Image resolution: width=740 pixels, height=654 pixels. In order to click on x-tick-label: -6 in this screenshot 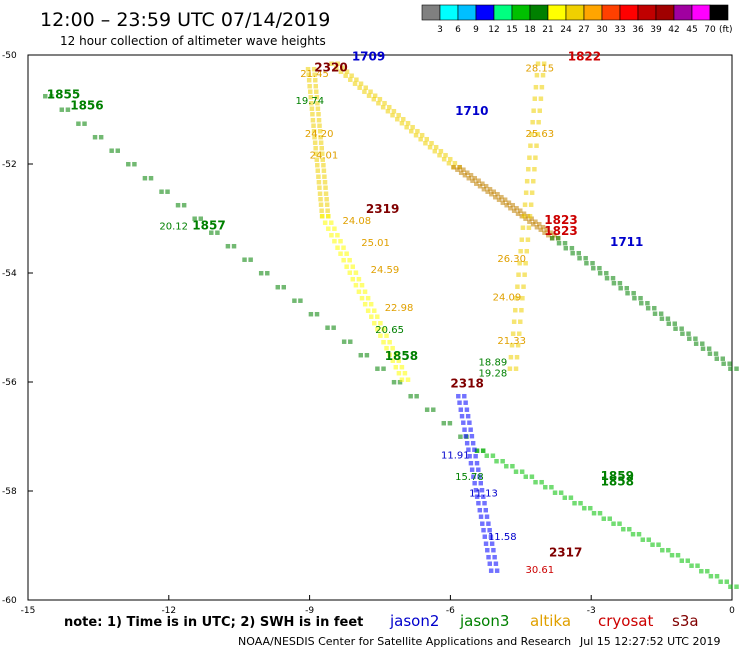, I will do `click(450, 611)`.